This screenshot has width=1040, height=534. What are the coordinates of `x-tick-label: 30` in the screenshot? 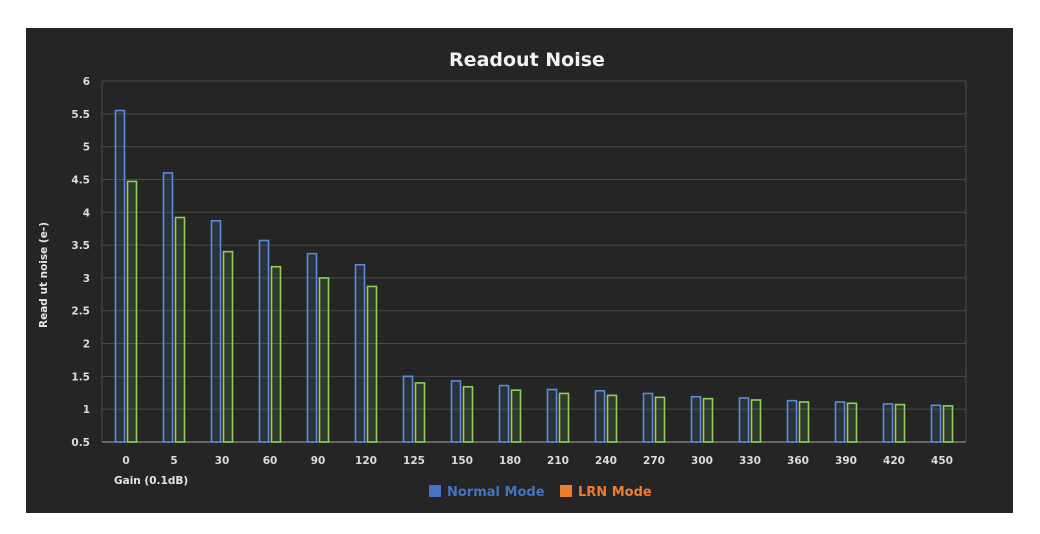 It's located at (222, 461).